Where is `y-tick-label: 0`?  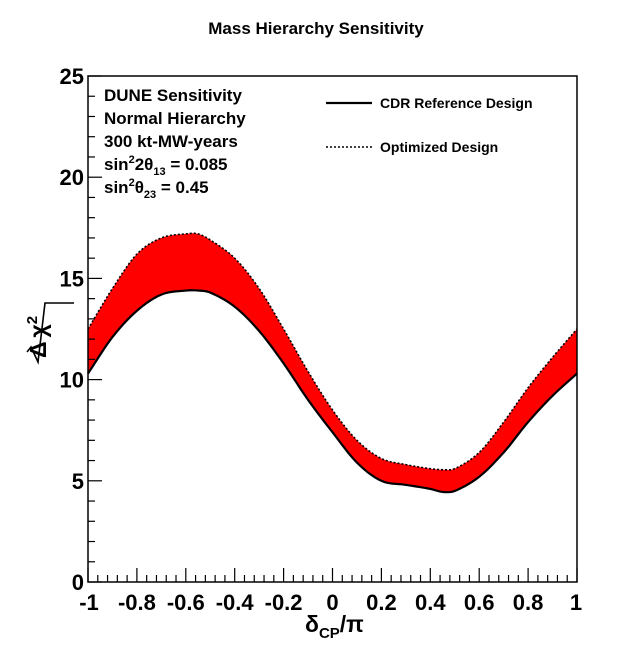 y-tick-label: 0 is located at coordinates (78, 582).